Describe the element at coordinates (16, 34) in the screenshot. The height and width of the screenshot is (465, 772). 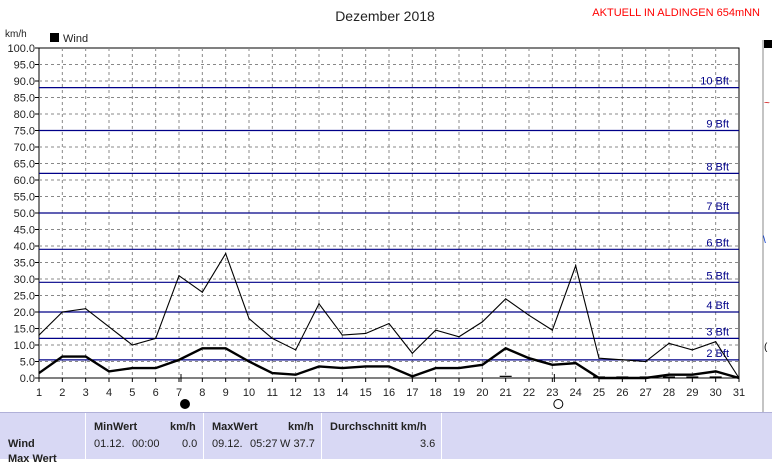
I see `y-axis-label: km/h` at that location.